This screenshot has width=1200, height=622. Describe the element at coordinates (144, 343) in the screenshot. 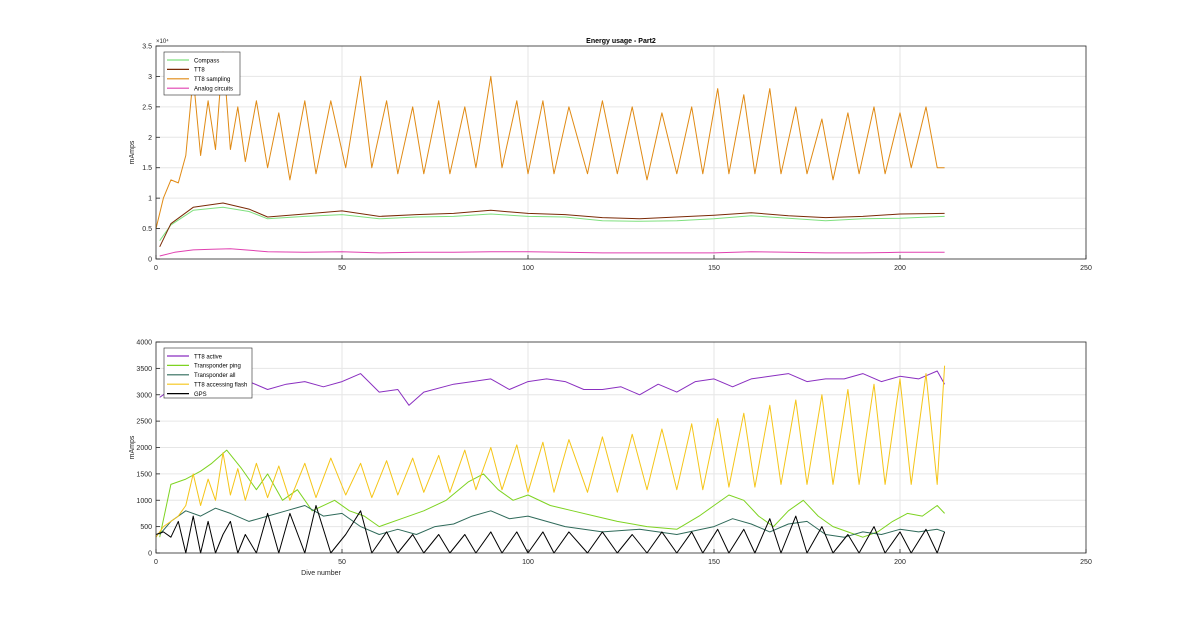

I see `y-tick-label: 4000` at that location.